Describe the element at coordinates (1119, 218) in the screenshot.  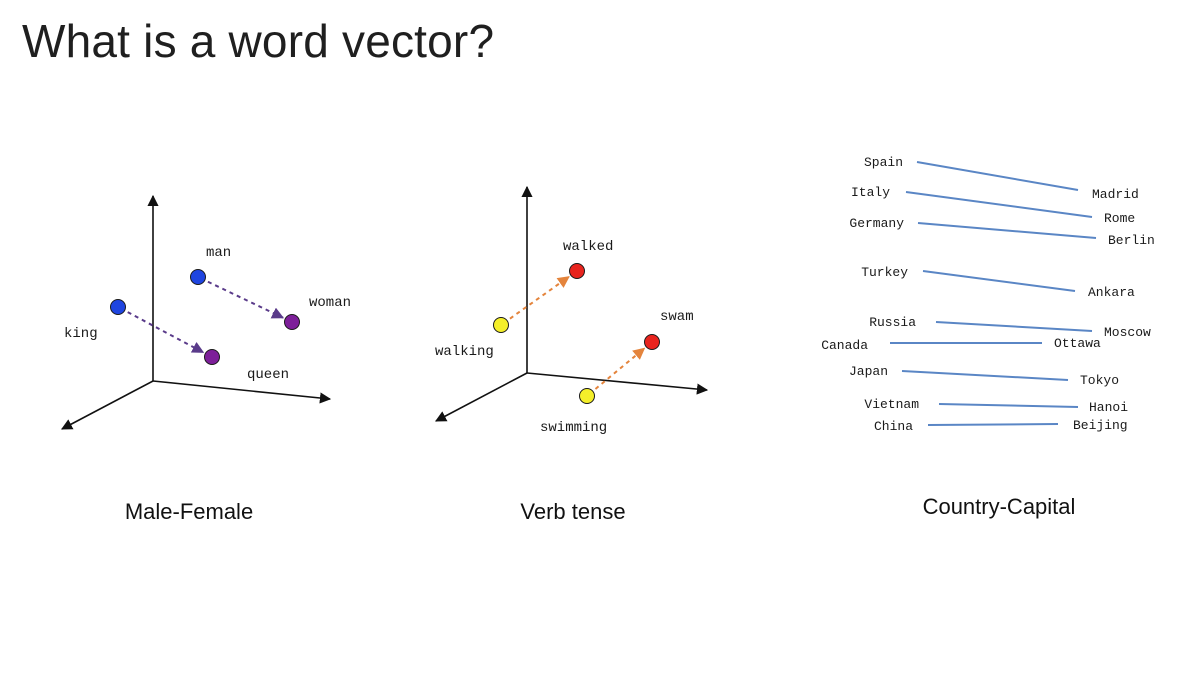
I see `capital-label-rome: Rome` at that location.